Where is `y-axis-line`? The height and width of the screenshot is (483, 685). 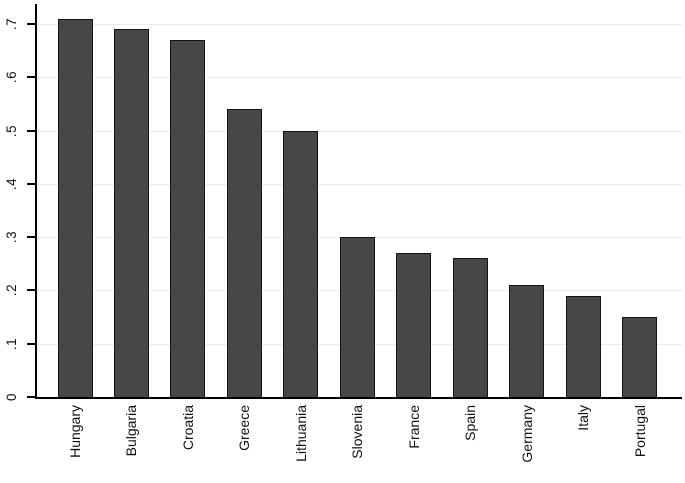 y-axis-line is located at coordinates (36, 201).